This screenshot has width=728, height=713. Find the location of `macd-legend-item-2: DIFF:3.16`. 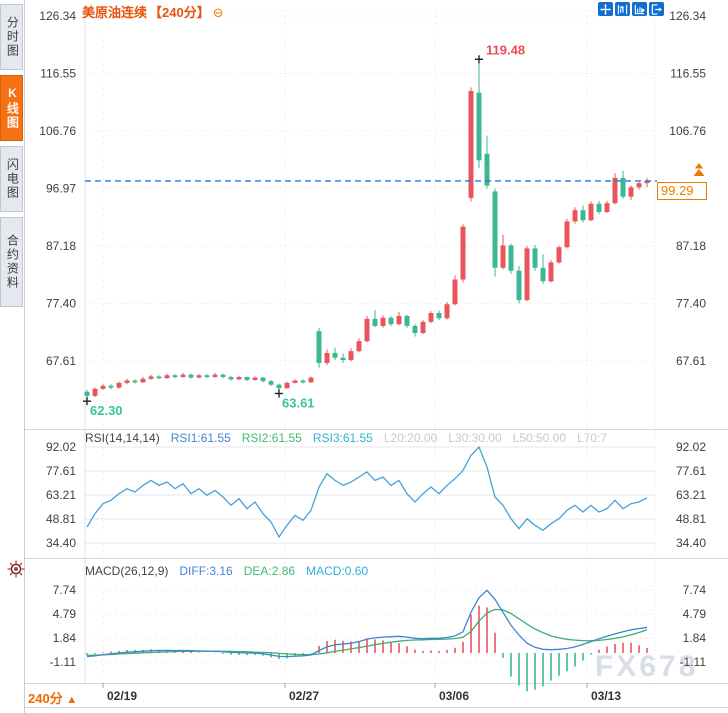

macd-legend-item-2: DIFF:3.16 is located at coordinates (206, 571).